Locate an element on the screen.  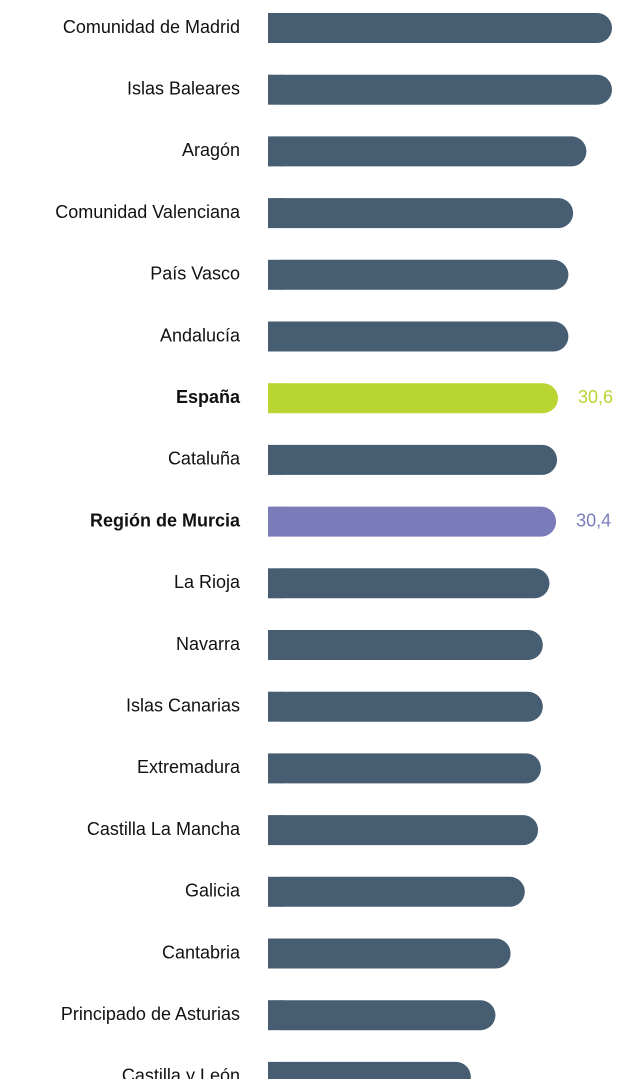
category-label: Islas Baleares is located at coordinates (183, 88).